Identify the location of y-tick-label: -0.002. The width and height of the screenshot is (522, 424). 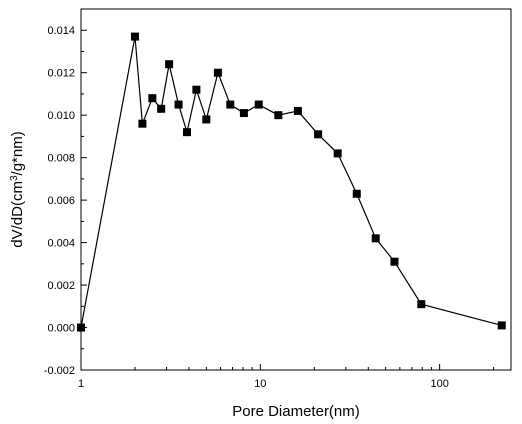
(59, 371).